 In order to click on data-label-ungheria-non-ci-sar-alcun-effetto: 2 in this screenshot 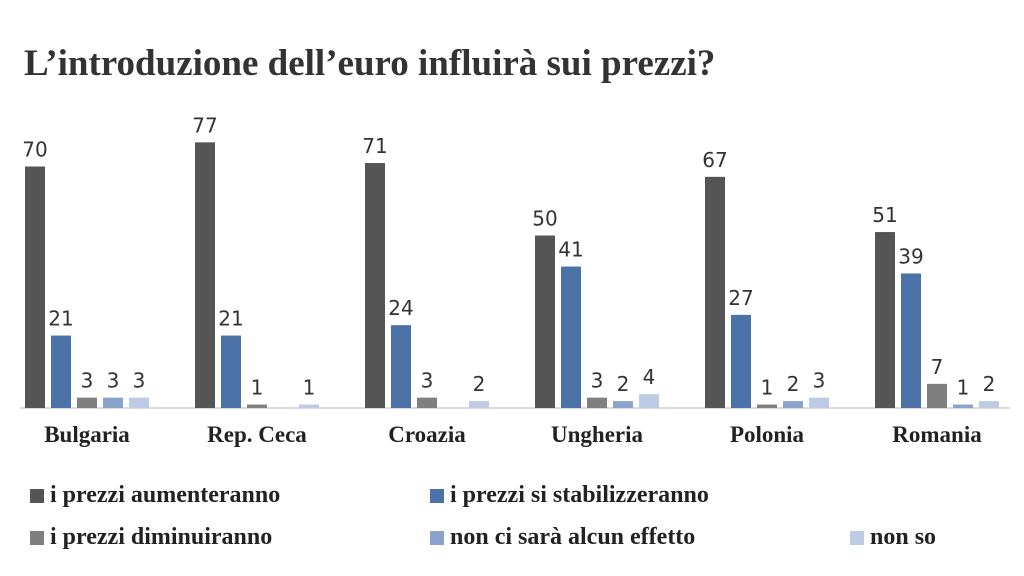, I will do `click(623, 384)`.